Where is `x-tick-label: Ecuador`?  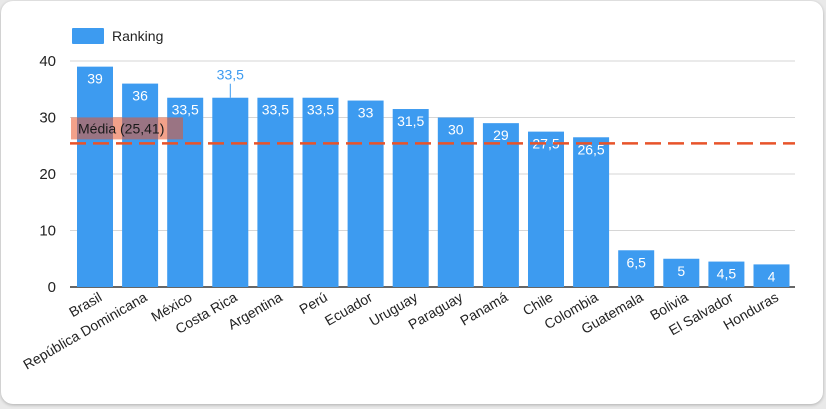 x-tick-label: Ecuador is located at coordinates (348, 309).